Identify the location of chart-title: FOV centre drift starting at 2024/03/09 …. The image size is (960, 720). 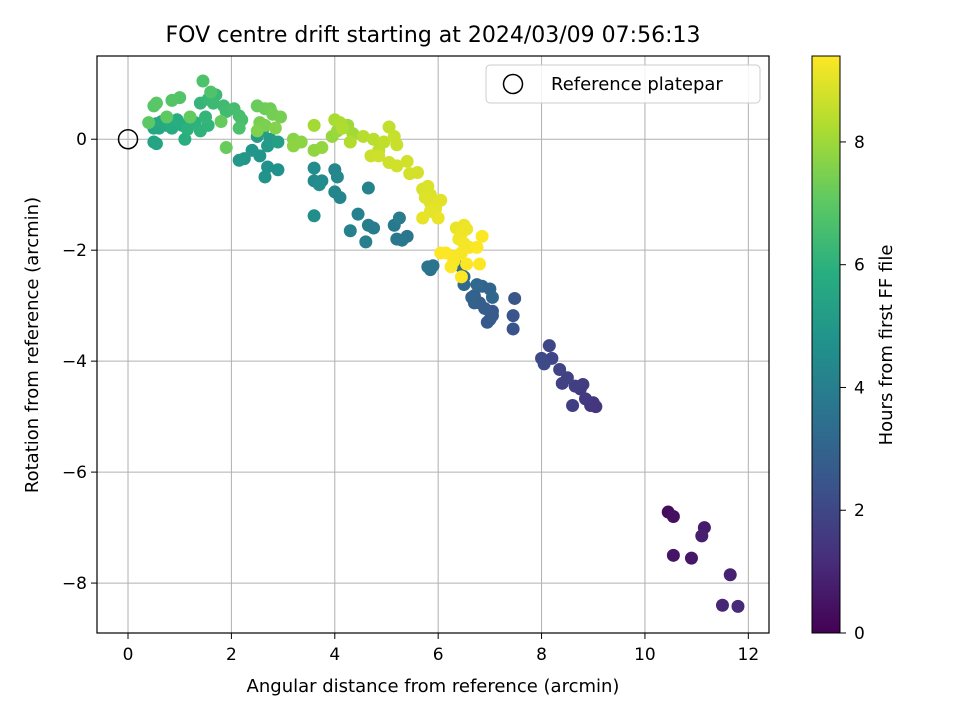
(433, 35).